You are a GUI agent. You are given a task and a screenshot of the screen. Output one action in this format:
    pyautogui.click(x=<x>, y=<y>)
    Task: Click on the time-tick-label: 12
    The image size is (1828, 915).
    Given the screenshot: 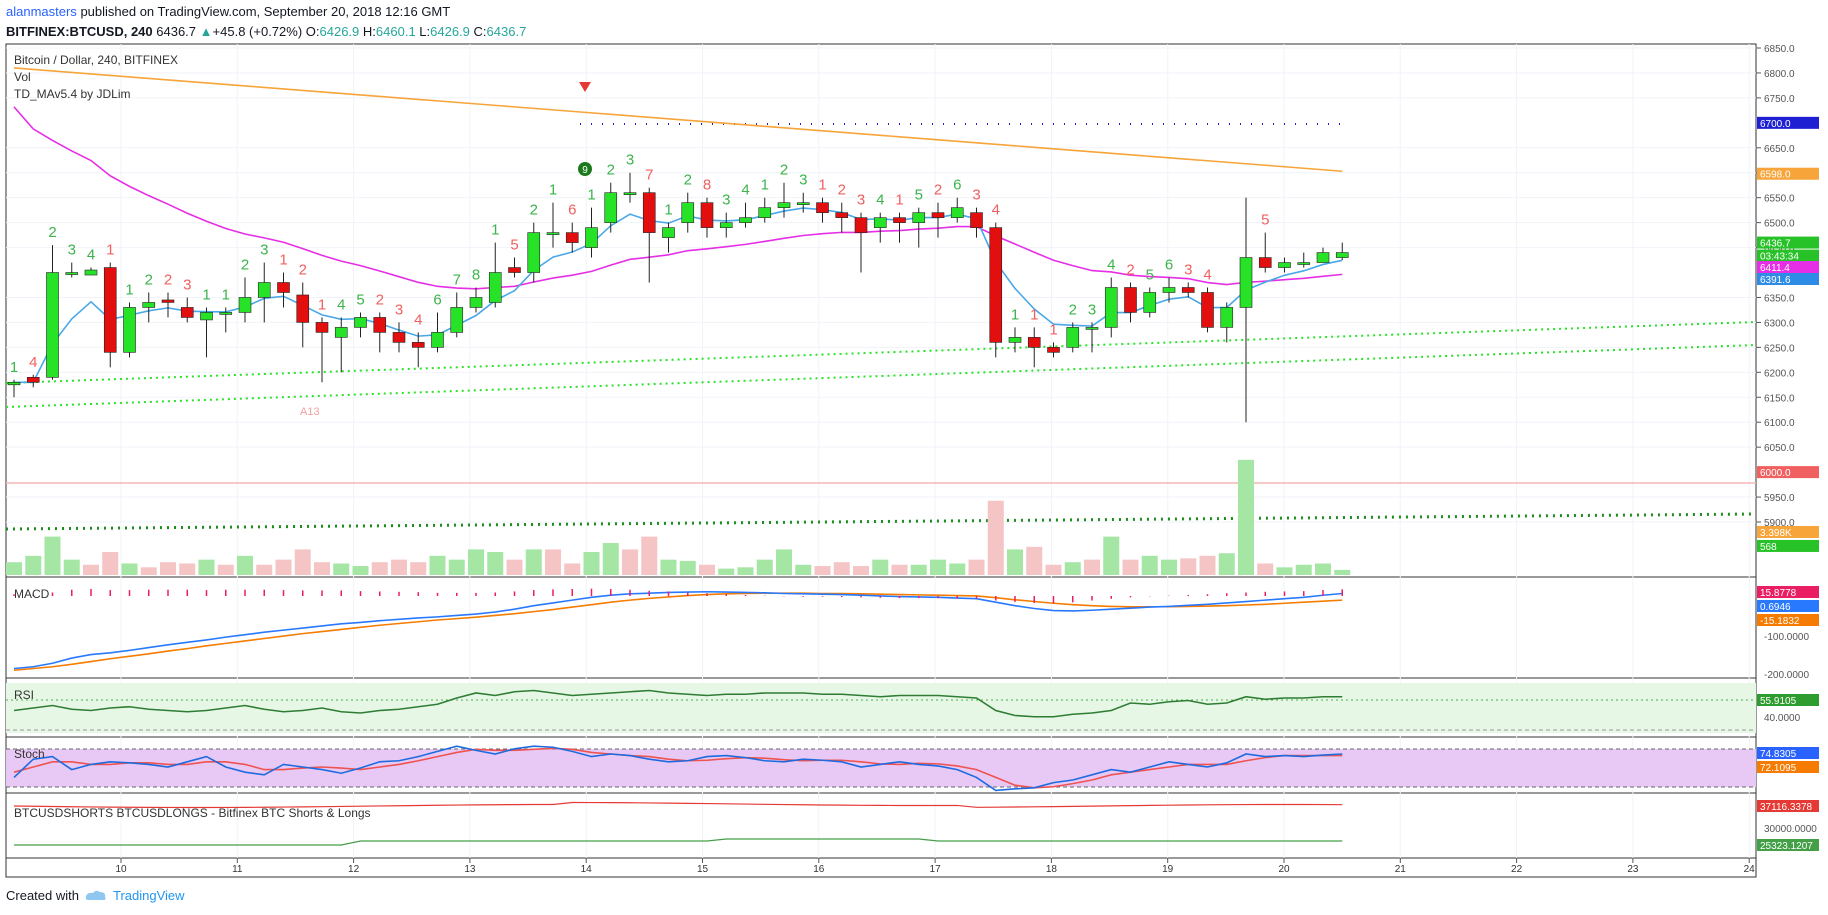 What is the action you would take?
    pyautogui.click(x=354, y=869)
    